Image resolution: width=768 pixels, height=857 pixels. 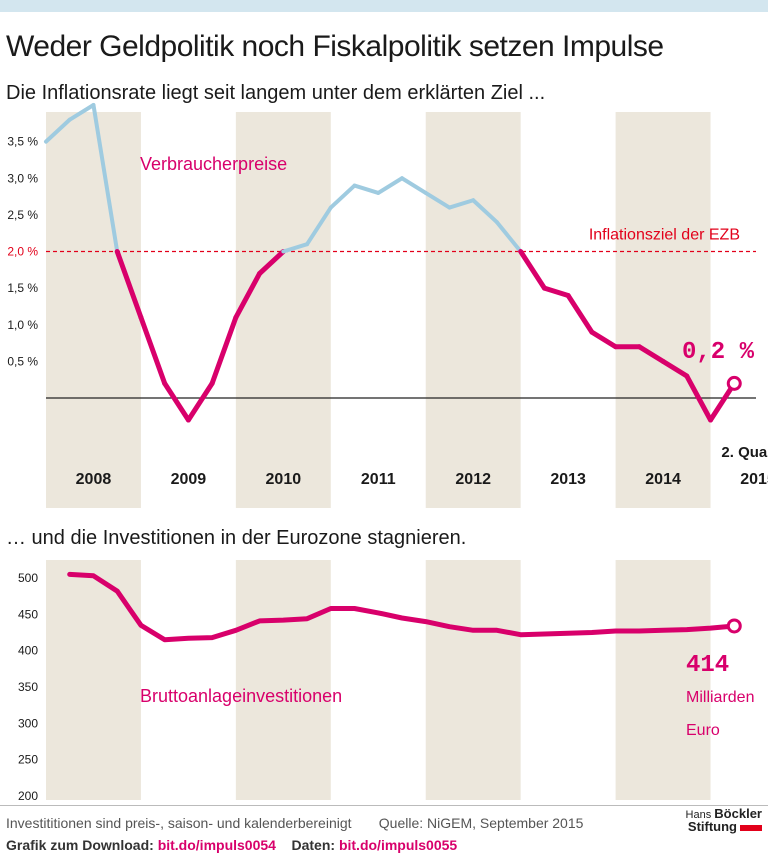 What do you see at coordinates (738, 813) in the screenshot?
I see `logo-line1b: Böckler` at bounding box center [738, 813].